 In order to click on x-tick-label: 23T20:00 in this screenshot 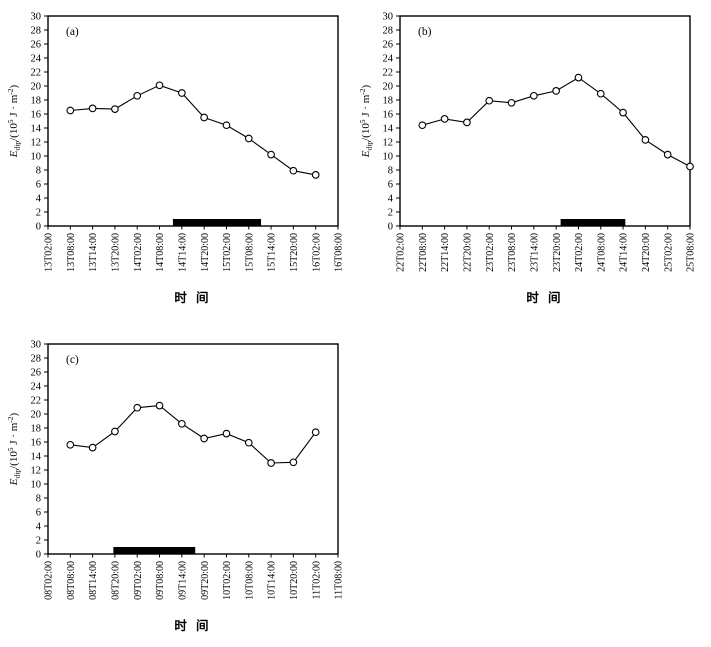, I will do `click(557, 252)`.